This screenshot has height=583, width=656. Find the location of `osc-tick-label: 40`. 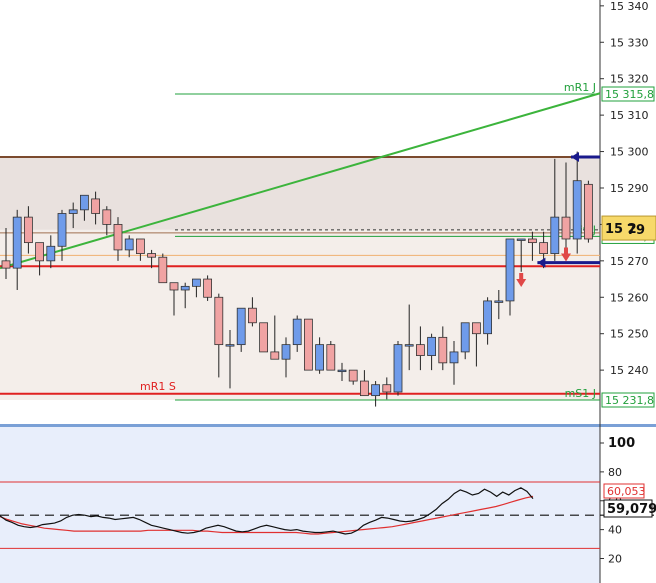

osc-tick-label: 40 is located at coordinates (615, 530).